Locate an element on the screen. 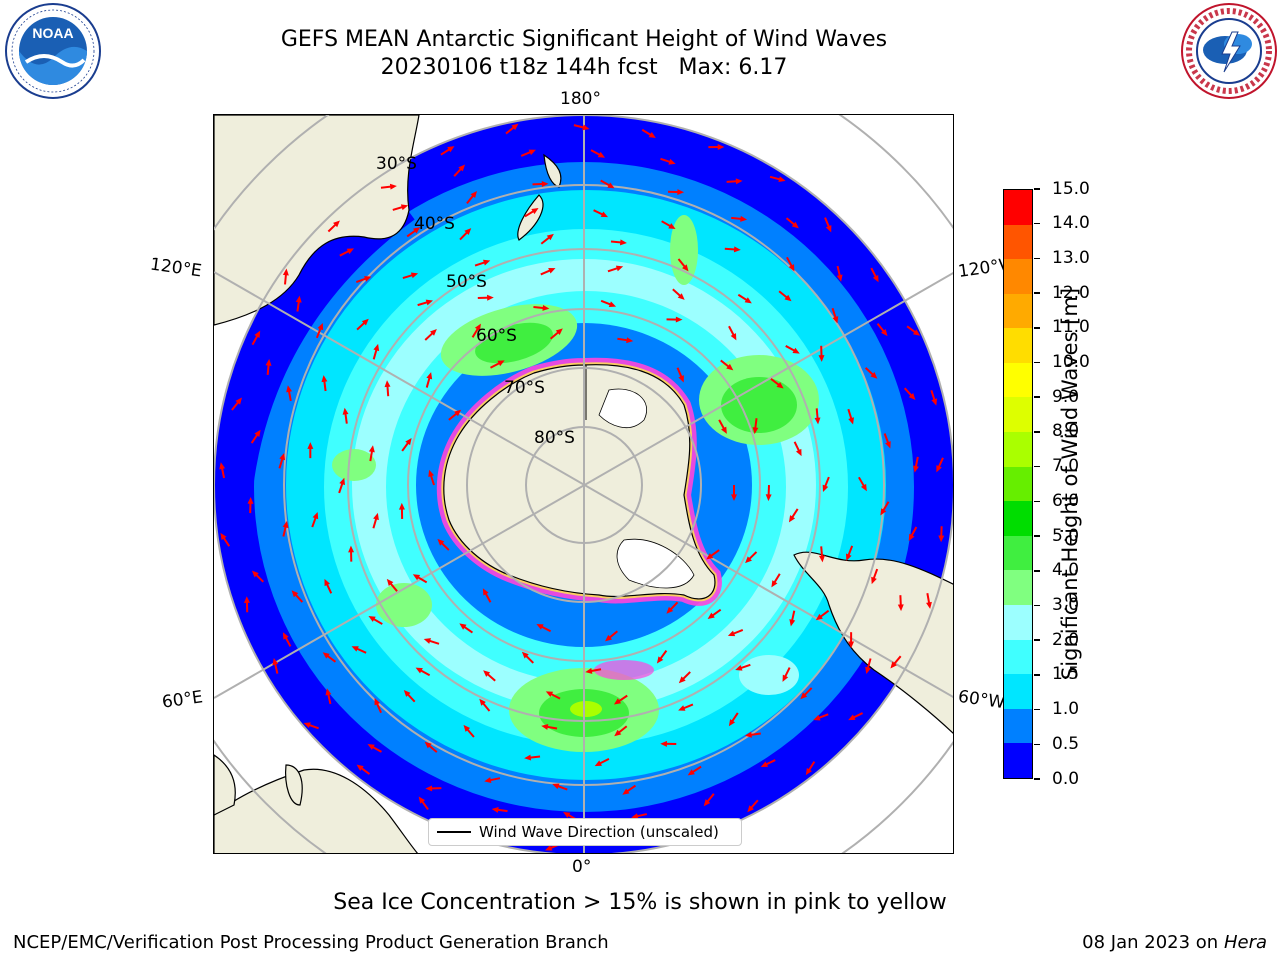 This screenshot has height=960, width=1280. lat-label-30s: 30°S is located at coordinates (396, 164).